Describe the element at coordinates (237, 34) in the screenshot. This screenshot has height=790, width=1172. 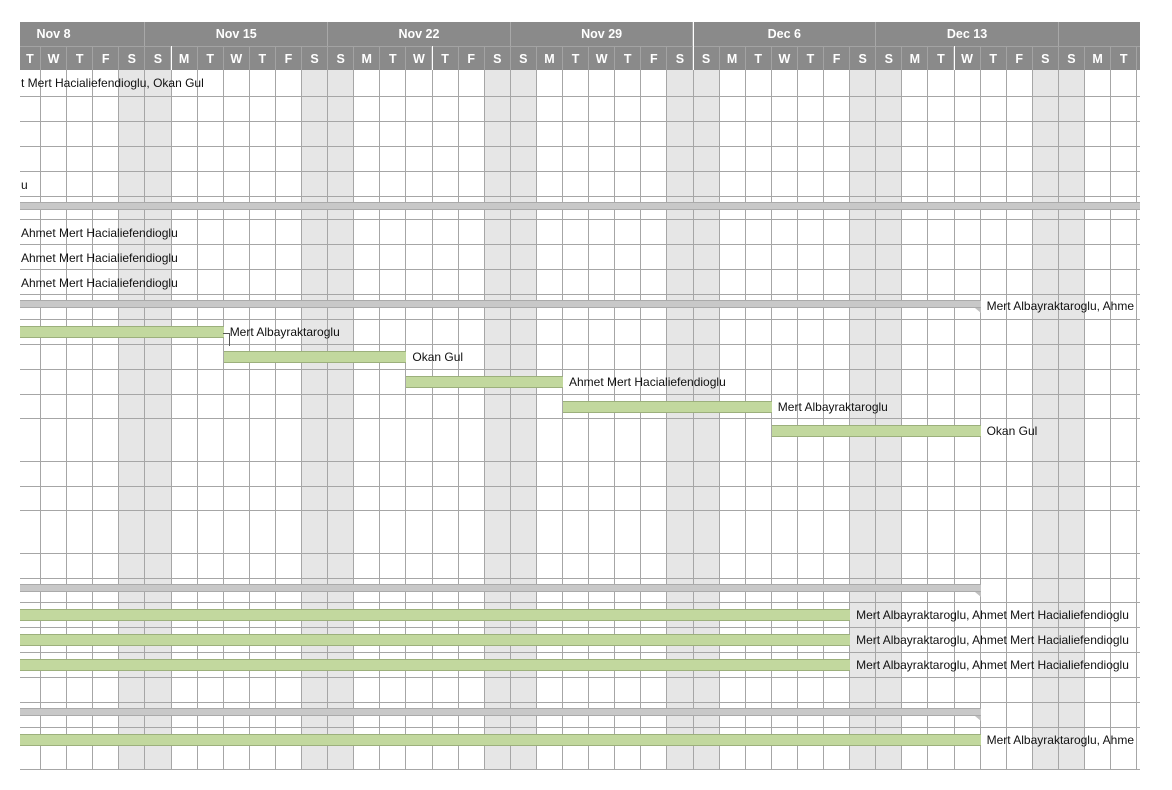
I see `week-header: Nov 15` at that location.